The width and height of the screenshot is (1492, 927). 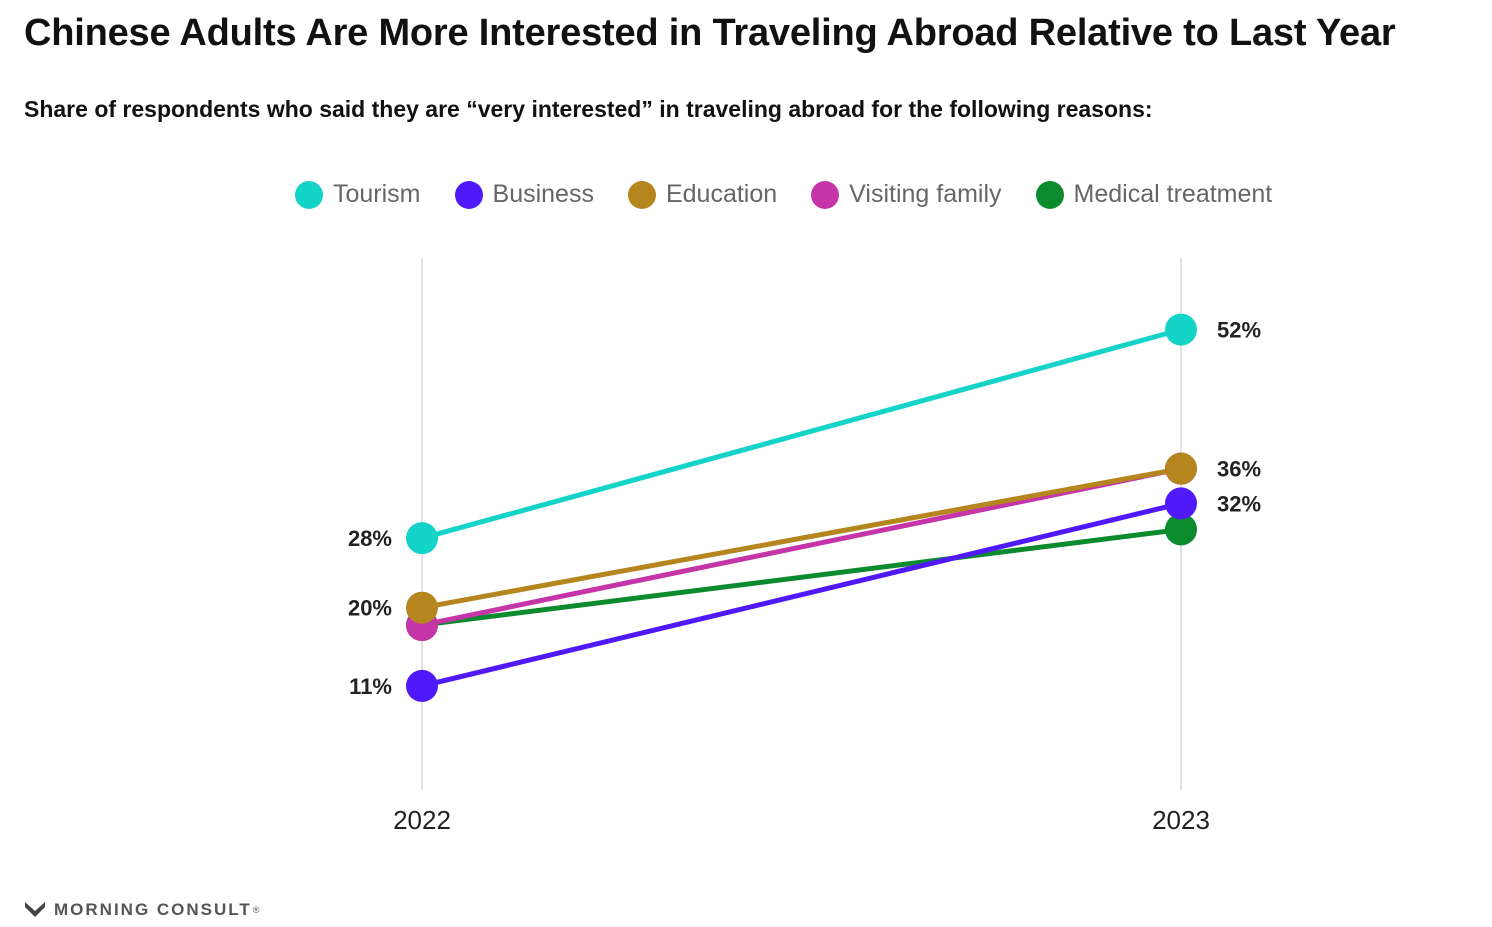 I want to click on registered-mark: ®, so click(x=256, y=910).